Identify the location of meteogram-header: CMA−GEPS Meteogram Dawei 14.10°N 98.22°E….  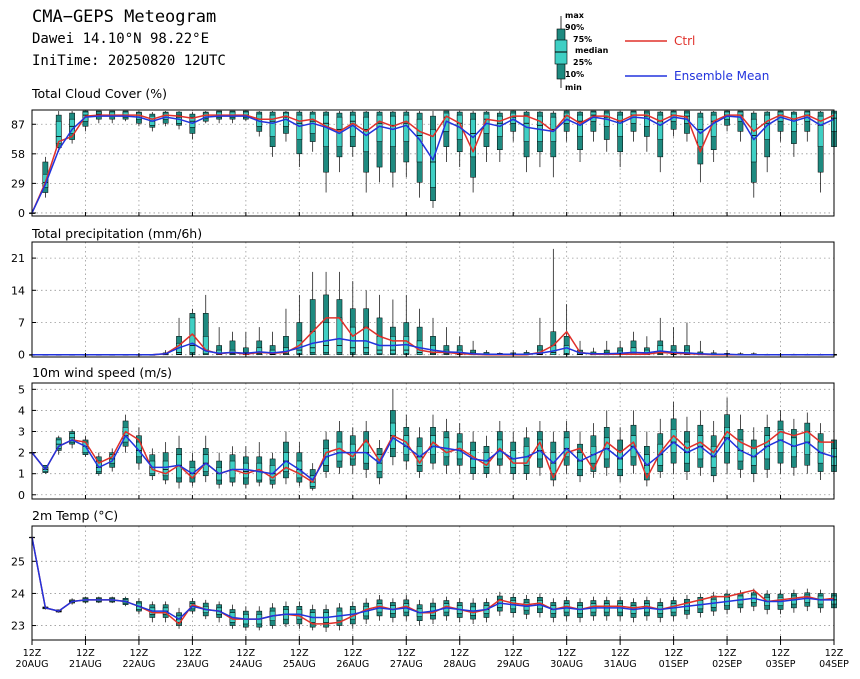
(129, 39).